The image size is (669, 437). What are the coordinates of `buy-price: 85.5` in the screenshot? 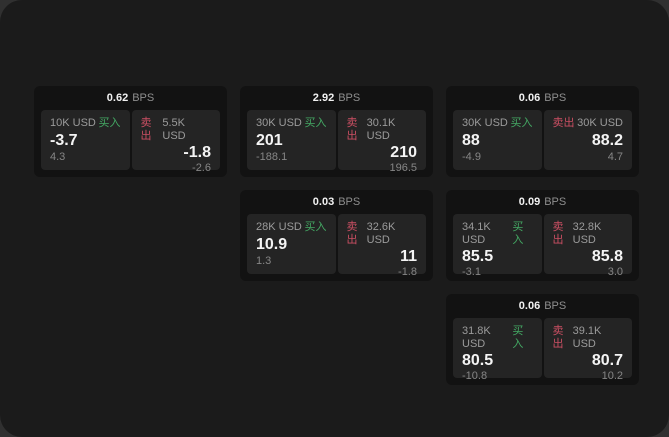 It's located at (478, 256).